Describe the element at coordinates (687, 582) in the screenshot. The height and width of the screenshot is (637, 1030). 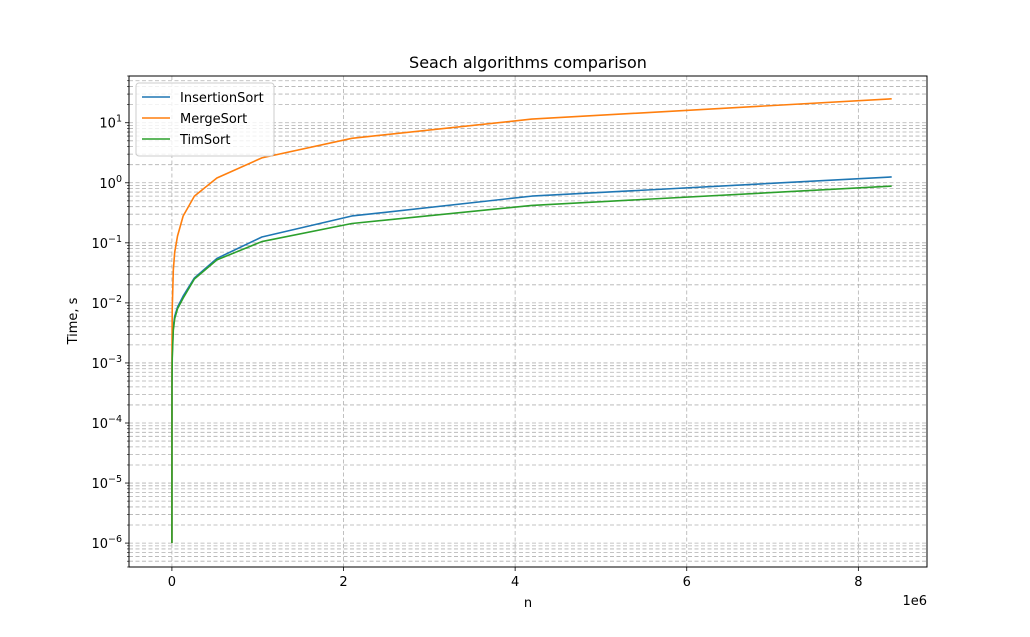
I see `x-tick-label: 6` at that location.